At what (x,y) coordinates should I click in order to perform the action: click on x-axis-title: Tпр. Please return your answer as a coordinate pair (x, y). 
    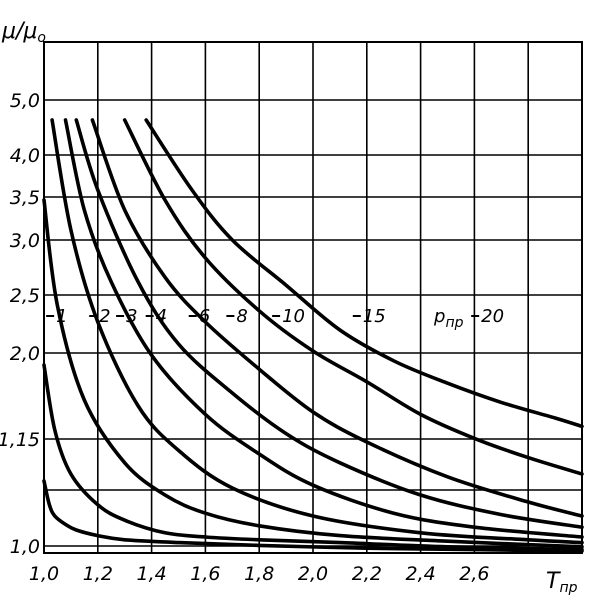
    Looking at the image, I should click on (562, 582).